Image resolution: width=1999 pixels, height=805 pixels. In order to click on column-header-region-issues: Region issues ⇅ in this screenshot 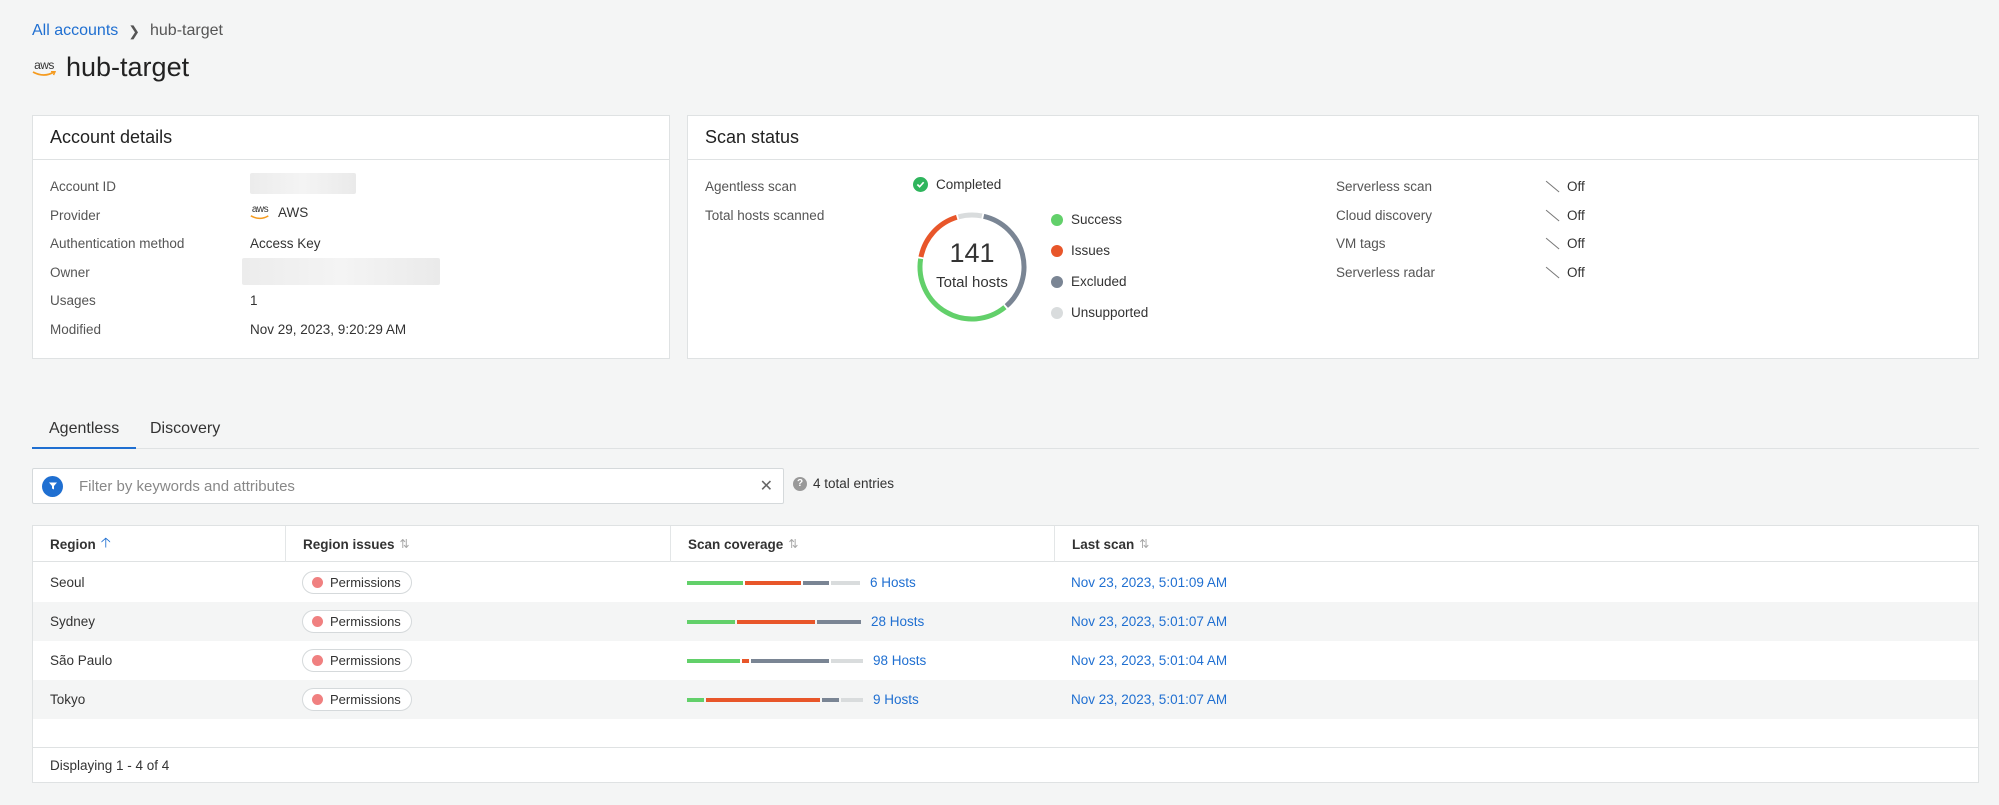, I will do `click(347, 544)`.